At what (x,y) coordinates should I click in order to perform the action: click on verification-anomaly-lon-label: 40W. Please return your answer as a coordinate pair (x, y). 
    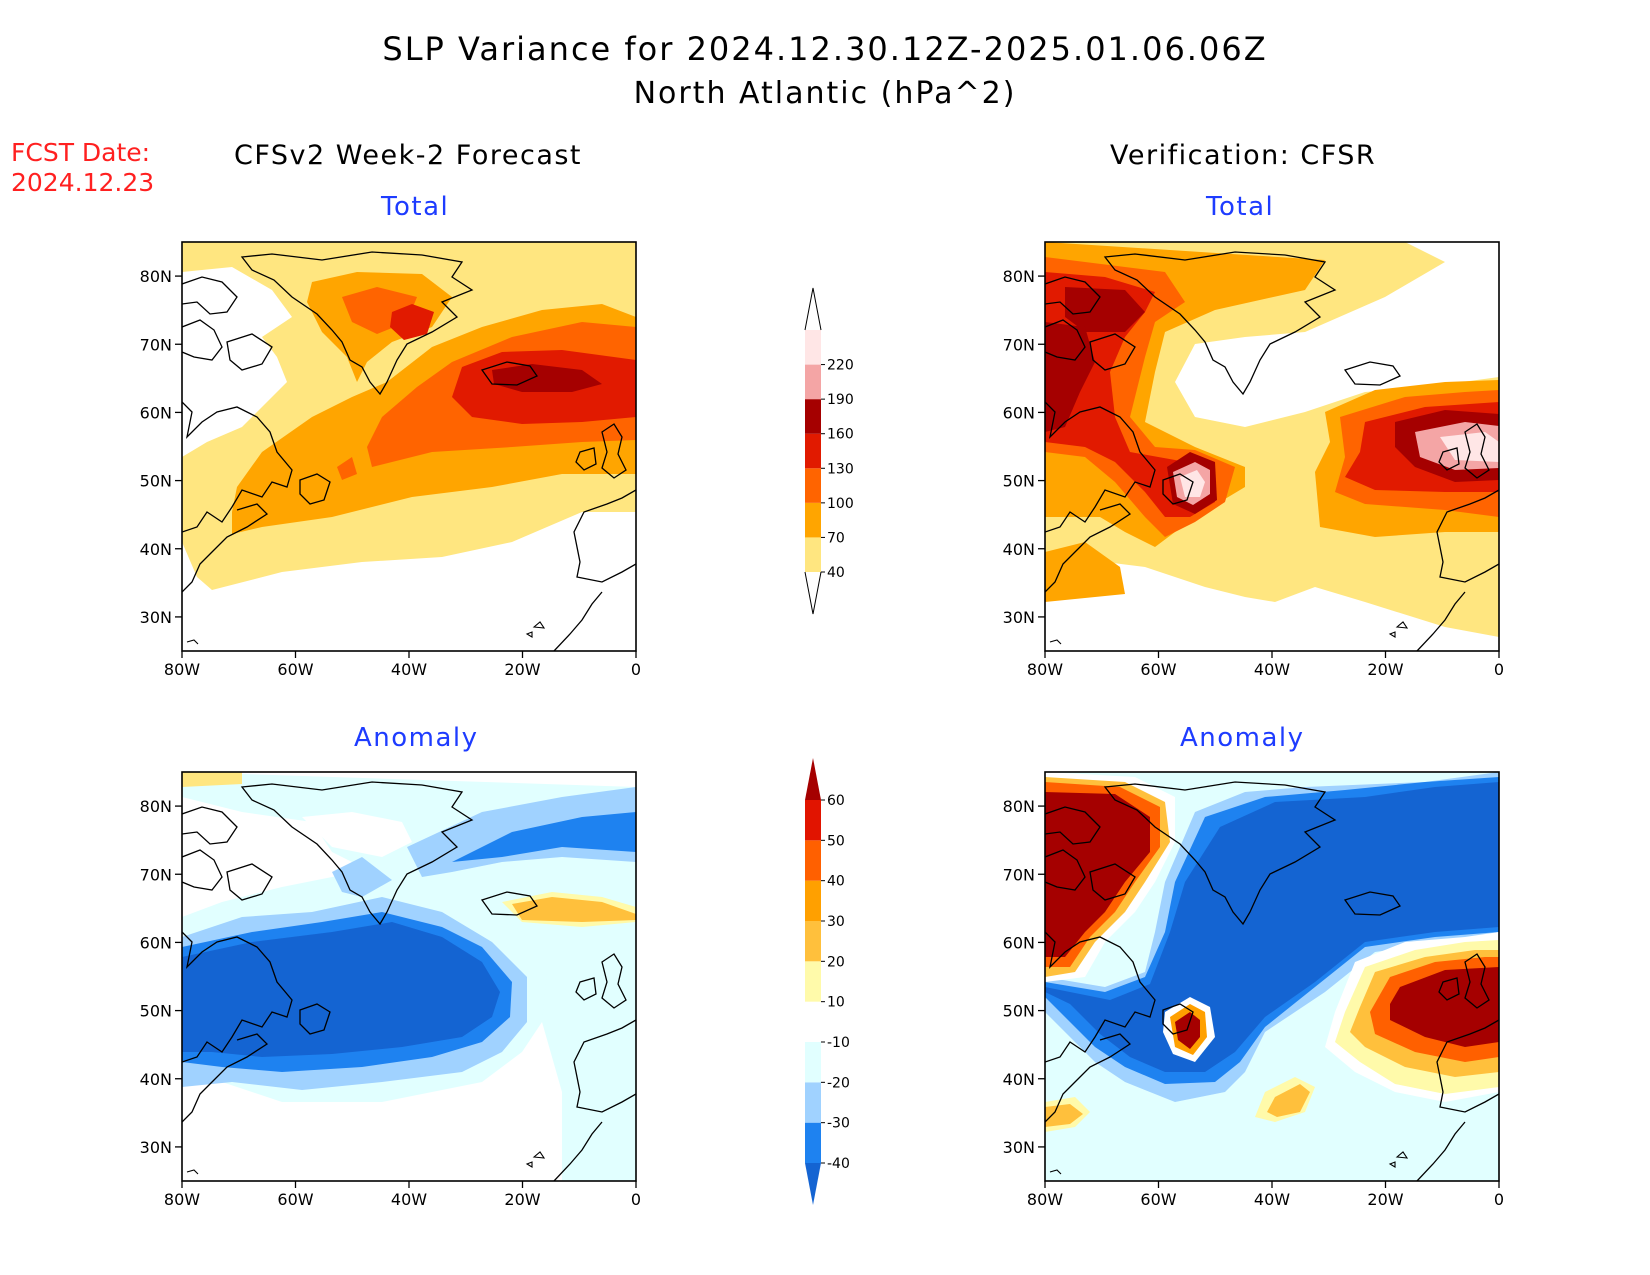
    Looking at the image, I should click on (1272, 1199).